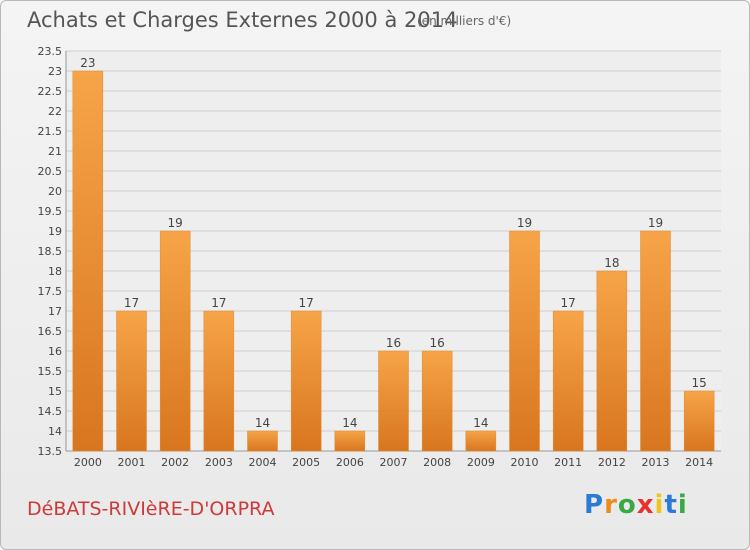 The width and height of the screenshot is (750, 550). What do you see at coordinates (55, 111) in the screenshot?
I see `y-tick-label: 22` at bounding box center [55, 111].